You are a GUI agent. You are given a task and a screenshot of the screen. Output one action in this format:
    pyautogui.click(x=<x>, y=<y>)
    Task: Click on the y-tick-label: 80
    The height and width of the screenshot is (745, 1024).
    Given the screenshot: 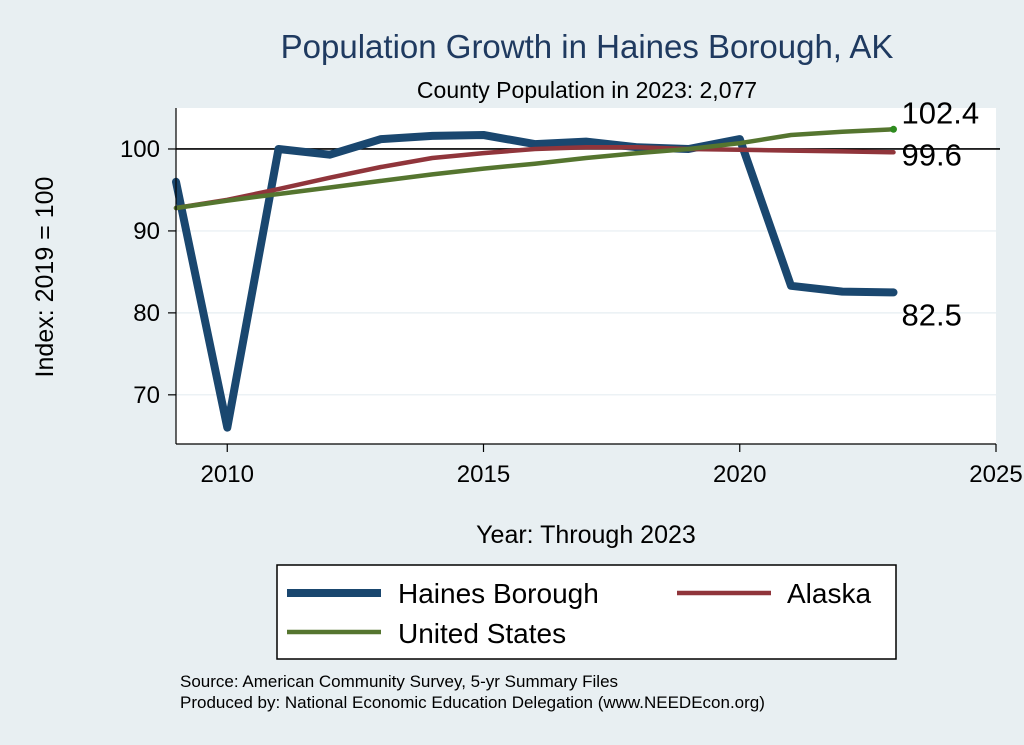 What is the action you would take?
    pyautogui.click(x=146, y=313)
    